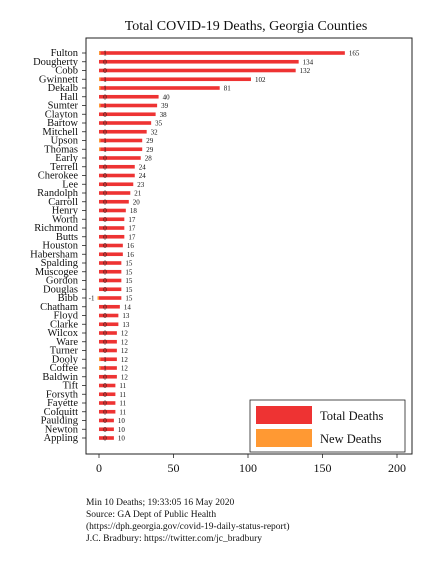  I want to click on category-label: Worth, so click(65, 219).